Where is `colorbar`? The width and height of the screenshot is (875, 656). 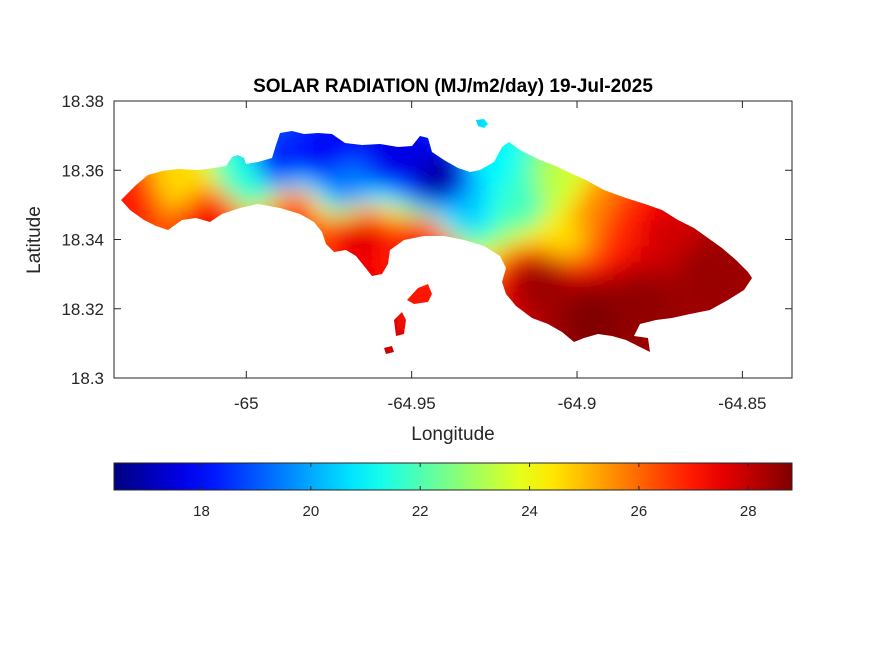 colorbar is located at coordinates (453, 476).